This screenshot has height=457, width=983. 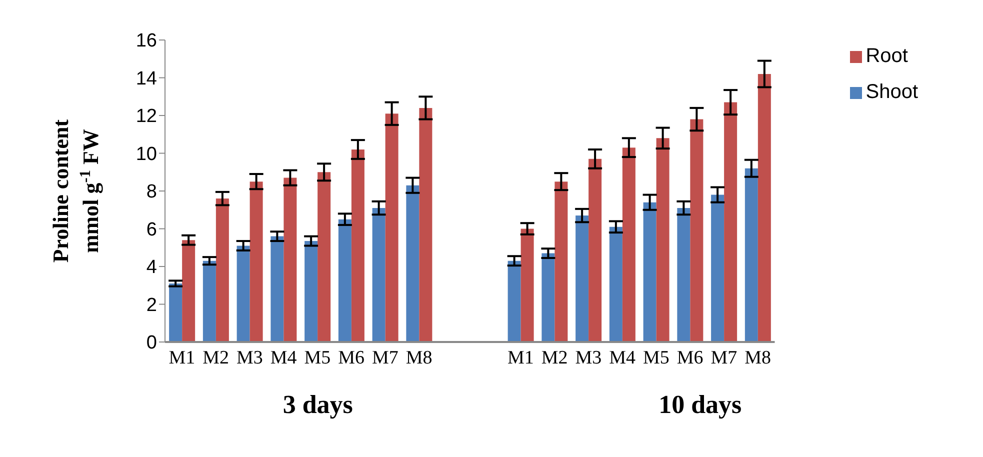 I want to click on y-tick-label: 14, so click(x=147, y=79).